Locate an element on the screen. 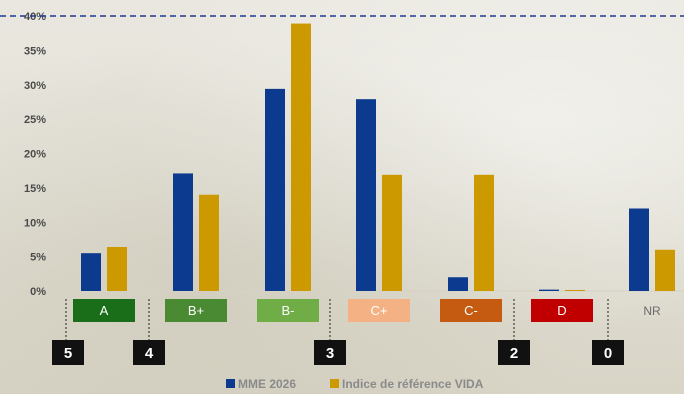 This screenshot has width=684, height=394. category-label: A is located at coordinates (104, 310).